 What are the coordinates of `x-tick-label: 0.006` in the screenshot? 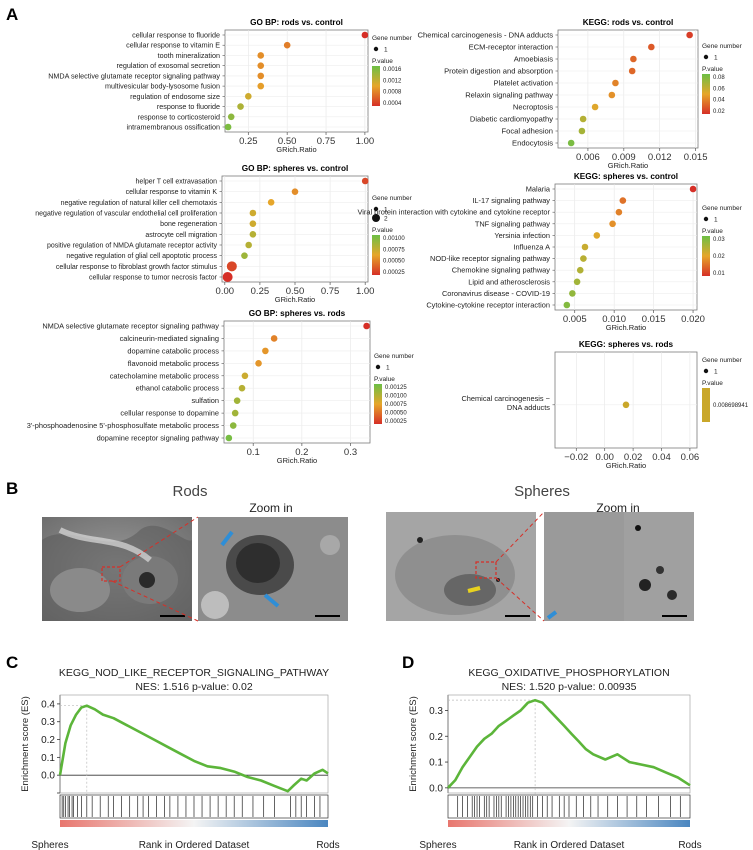 It's located at (588, 157).